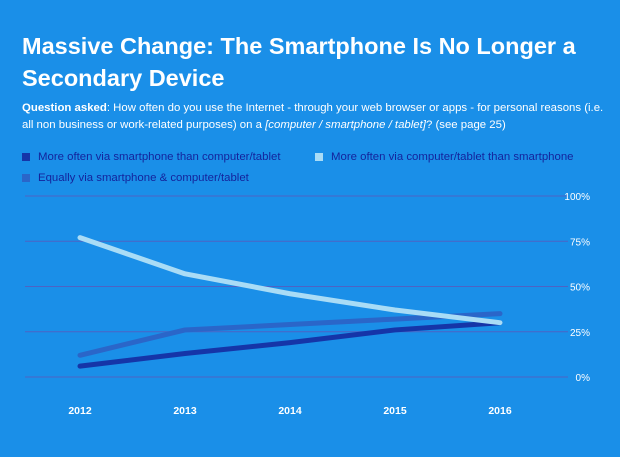 The width and height of the screenshot is (620, 457). What do you see at coordinates (26, 157) in the screenshot?
I see `legend-swatch-smartphone` at bounding box center [26, 157].